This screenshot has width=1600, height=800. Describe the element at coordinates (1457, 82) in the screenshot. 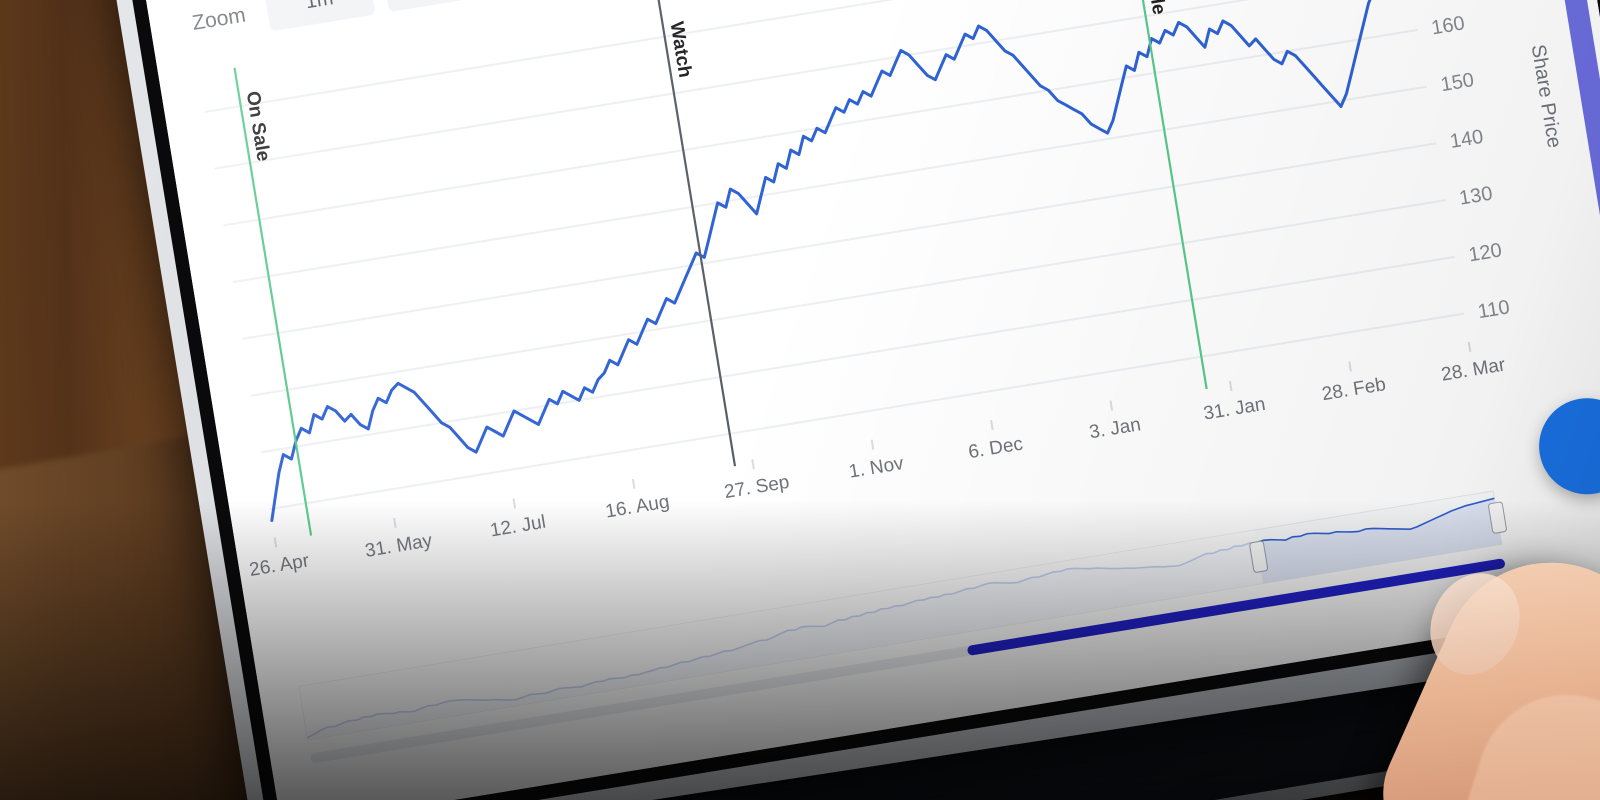

I see `svg-text: 150` at that location.